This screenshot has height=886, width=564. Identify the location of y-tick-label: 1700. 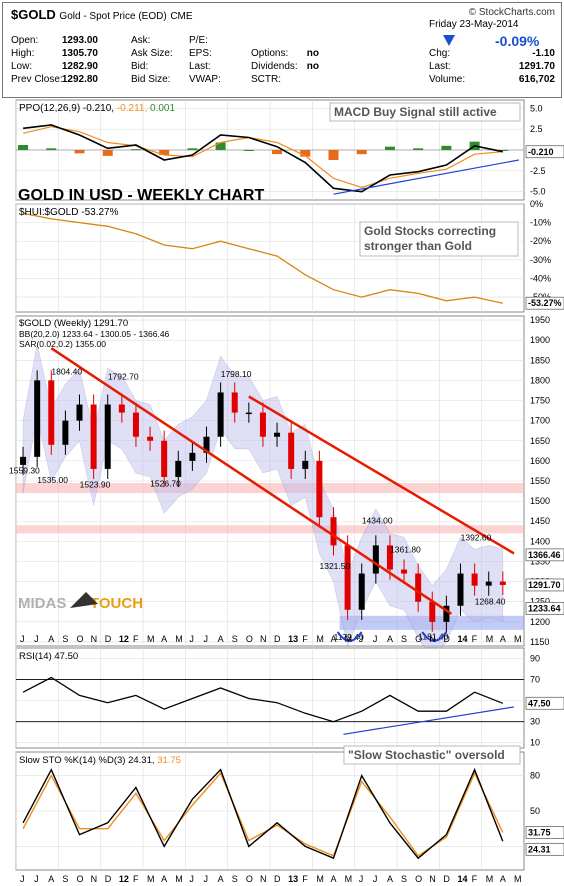
(540, 421).